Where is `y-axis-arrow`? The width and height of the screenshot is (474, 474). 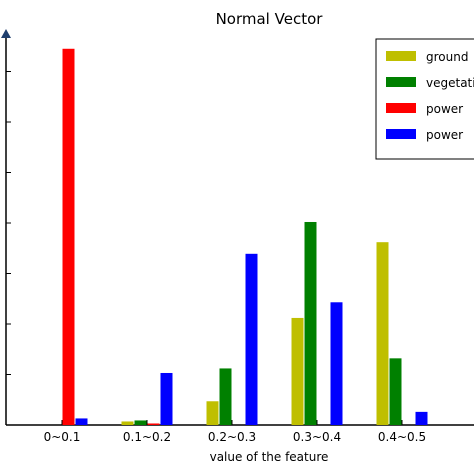
y-axis-arrow is located at coordinates (6, 33).